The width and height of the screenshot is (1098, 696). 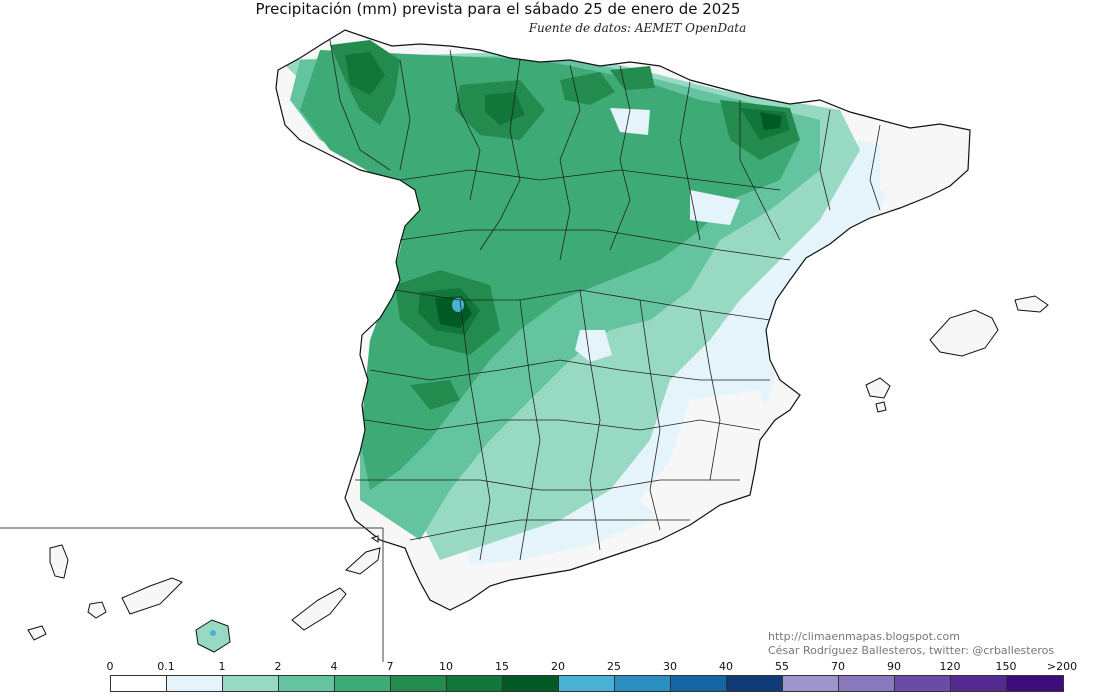 I want to click on legend-tick-label: 55, so click(x=782, y=666).